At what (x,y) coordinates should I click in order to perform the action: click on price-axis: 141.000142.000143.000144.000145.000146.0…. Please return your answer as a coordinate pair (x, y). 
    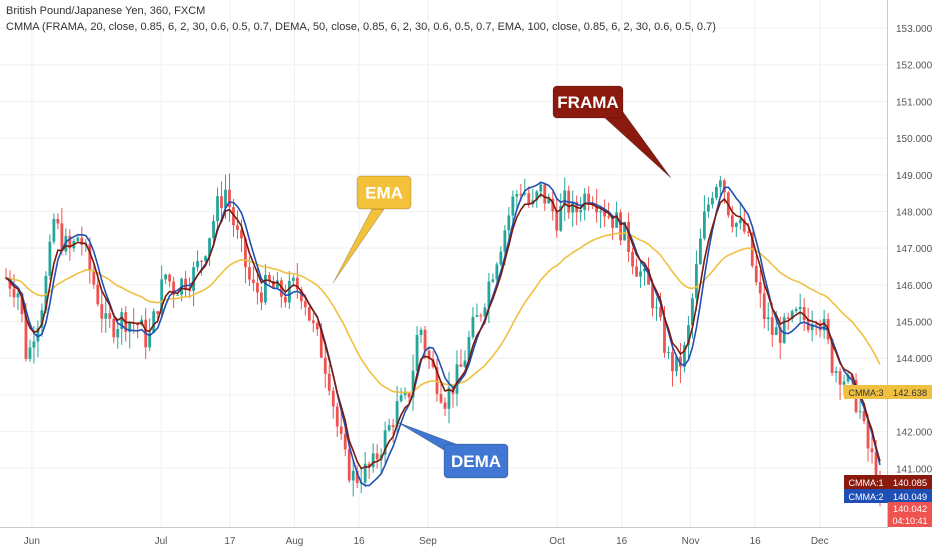
    Looking at the image, I should click on (914, 249).